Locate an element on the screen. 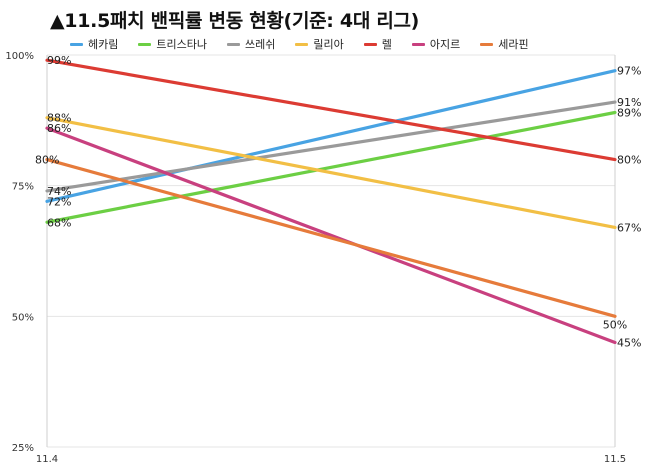 The width and height of the screenshot is (650, 472). data-label: 67% is located at coordinates (629, 227).